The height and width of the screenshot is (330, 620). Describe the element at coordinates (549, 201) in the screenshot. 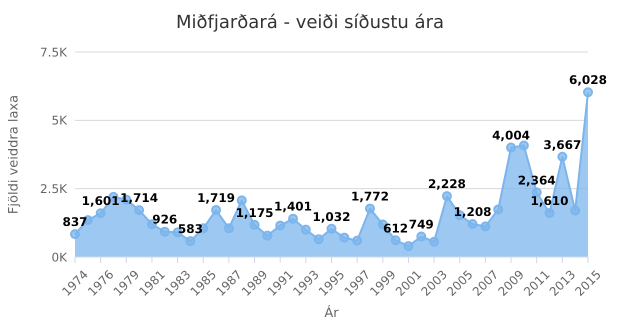

I see `data-label: 1,610` at that location.